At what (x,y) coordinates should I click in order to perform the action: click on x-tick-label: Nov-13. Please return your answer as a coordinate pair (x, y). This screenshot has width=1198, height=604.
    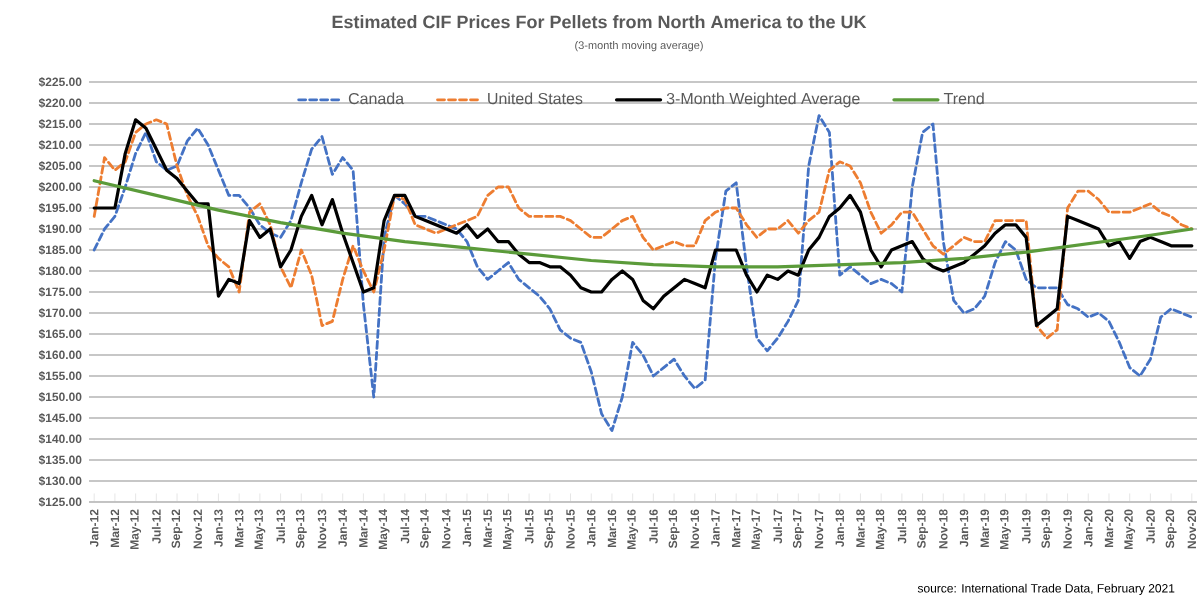
    Looking at the image, I should click on (322, 529).